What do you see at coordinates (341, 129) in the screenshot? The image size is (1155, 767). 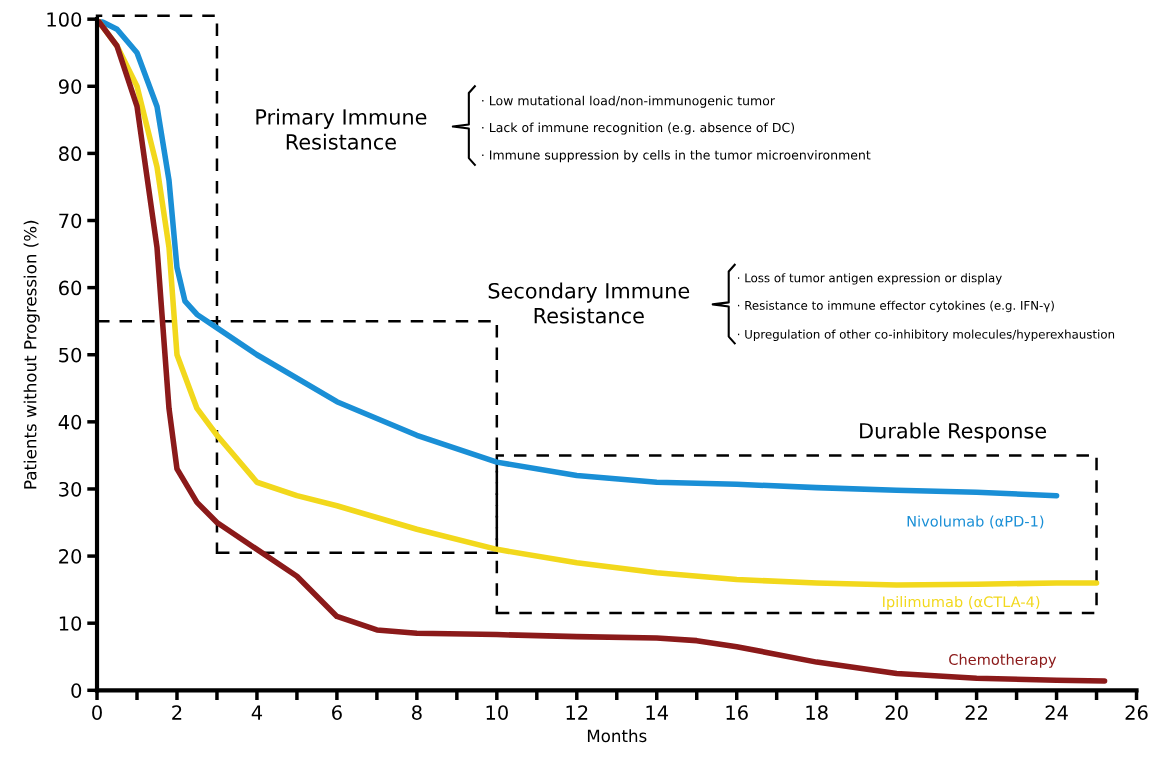 I see `annotation: Primary Immune Resistance` at bounding box center [341, 129].